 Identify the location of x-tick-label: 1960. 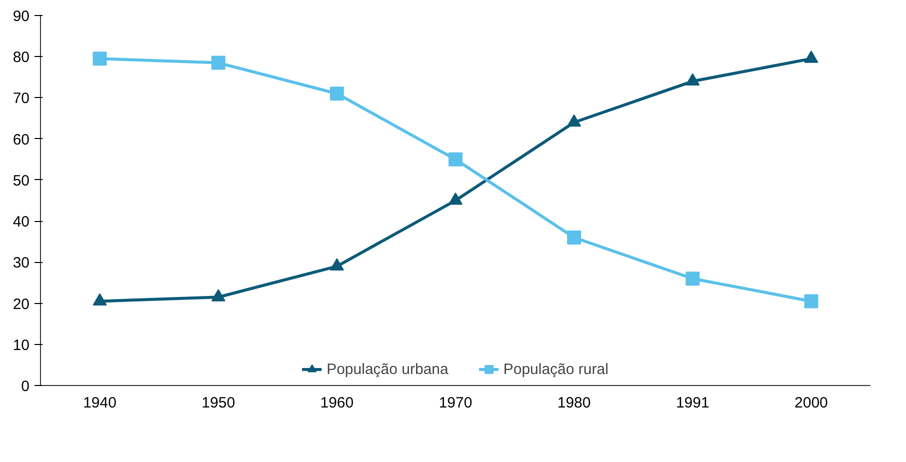
(337, 403).